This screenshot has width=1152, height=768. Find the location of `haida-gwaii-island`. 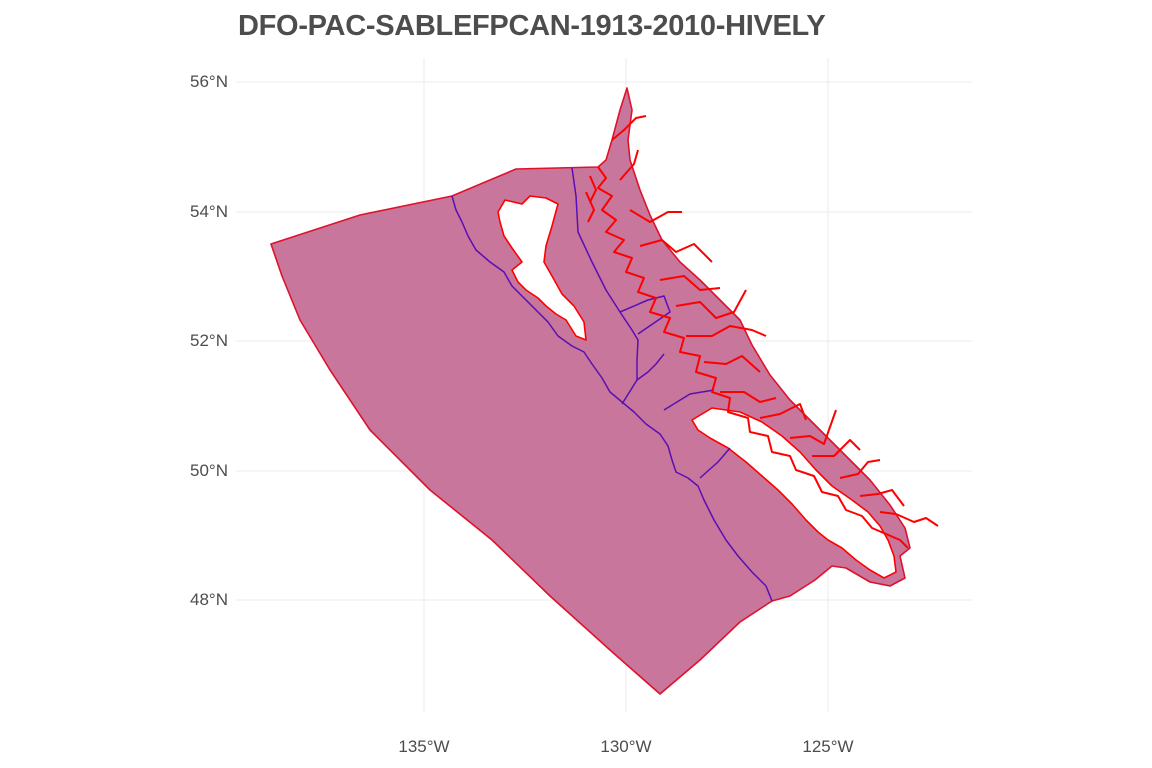

haida-gwaii-island is located at coordinates (542, 268).